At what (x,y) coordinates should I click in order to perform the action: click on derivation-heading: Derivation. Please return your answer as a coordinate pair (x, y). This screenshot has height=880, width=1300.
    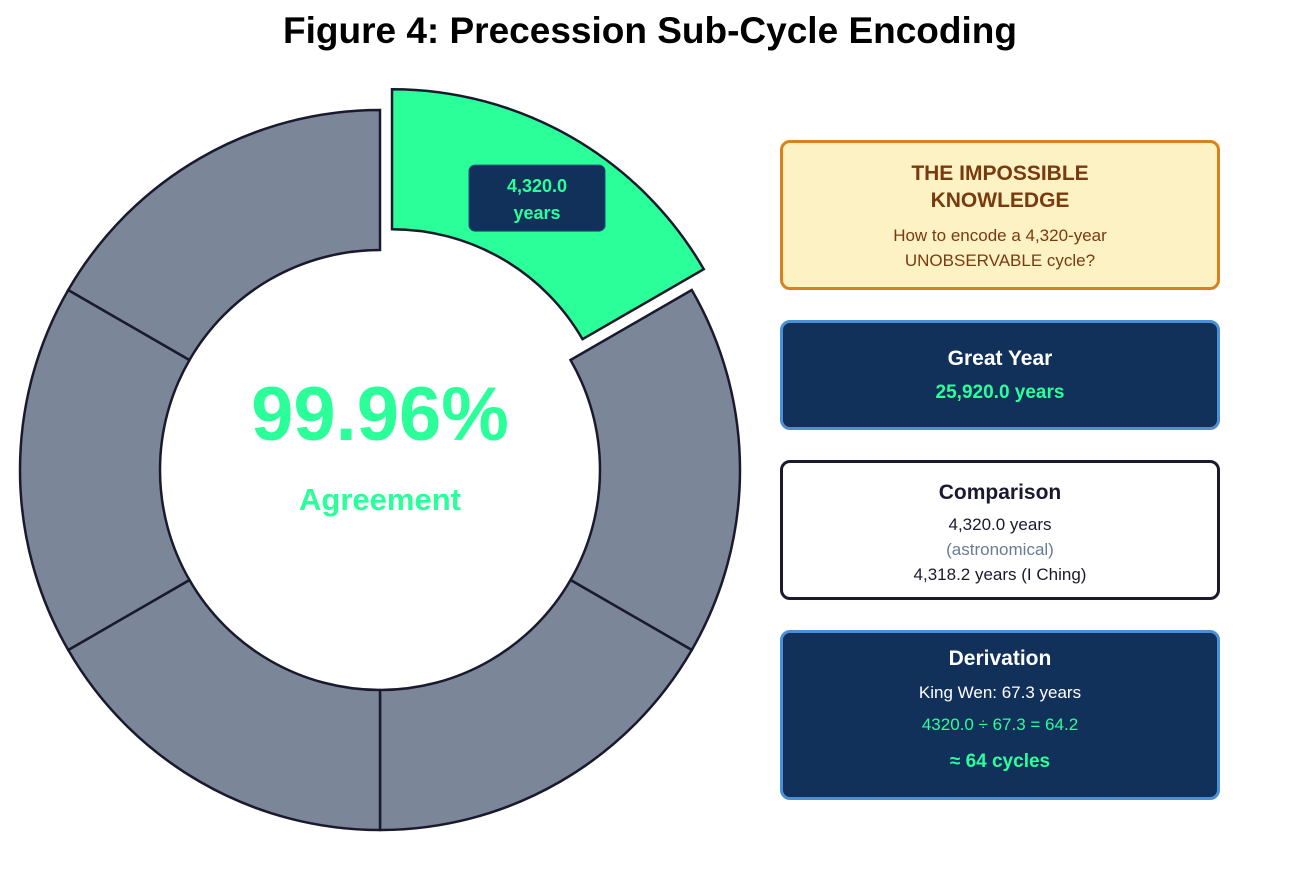
    Looking at the image, I should click on (1000, 658).